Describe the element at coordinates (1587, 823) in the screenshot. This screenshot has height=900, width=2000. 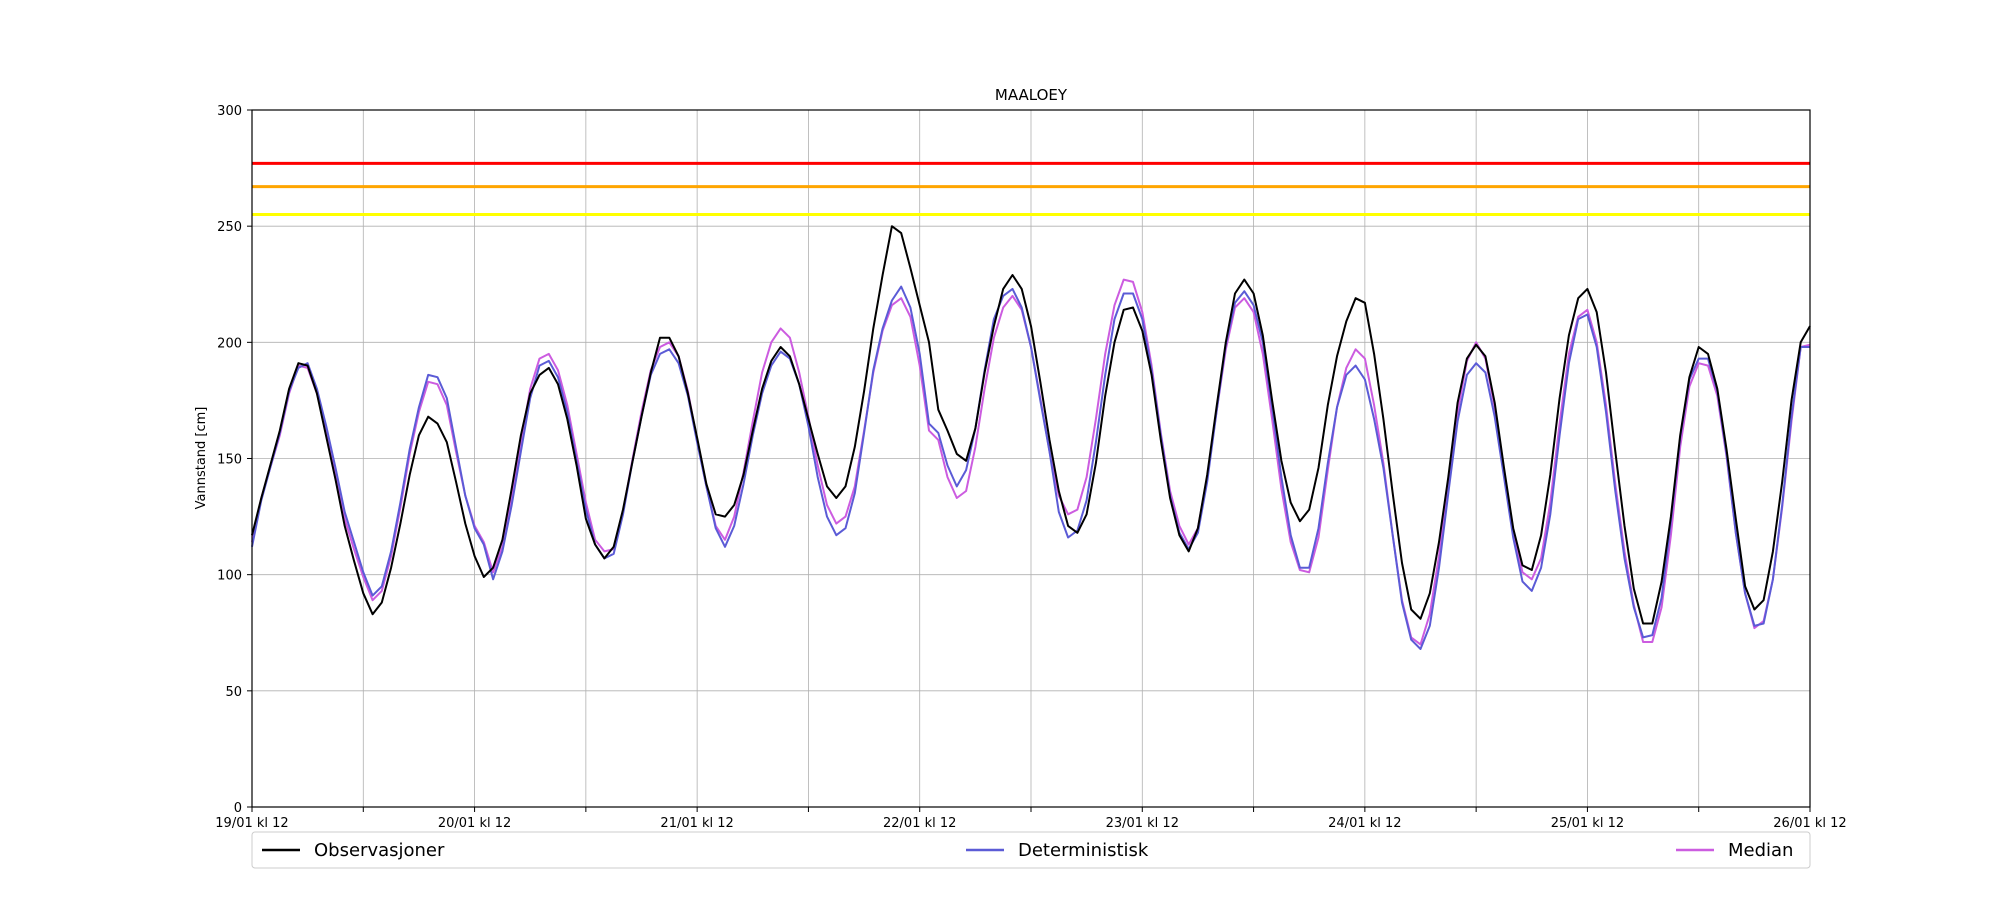
I see `x-tick-label: 25/01 kl 12` at that location.